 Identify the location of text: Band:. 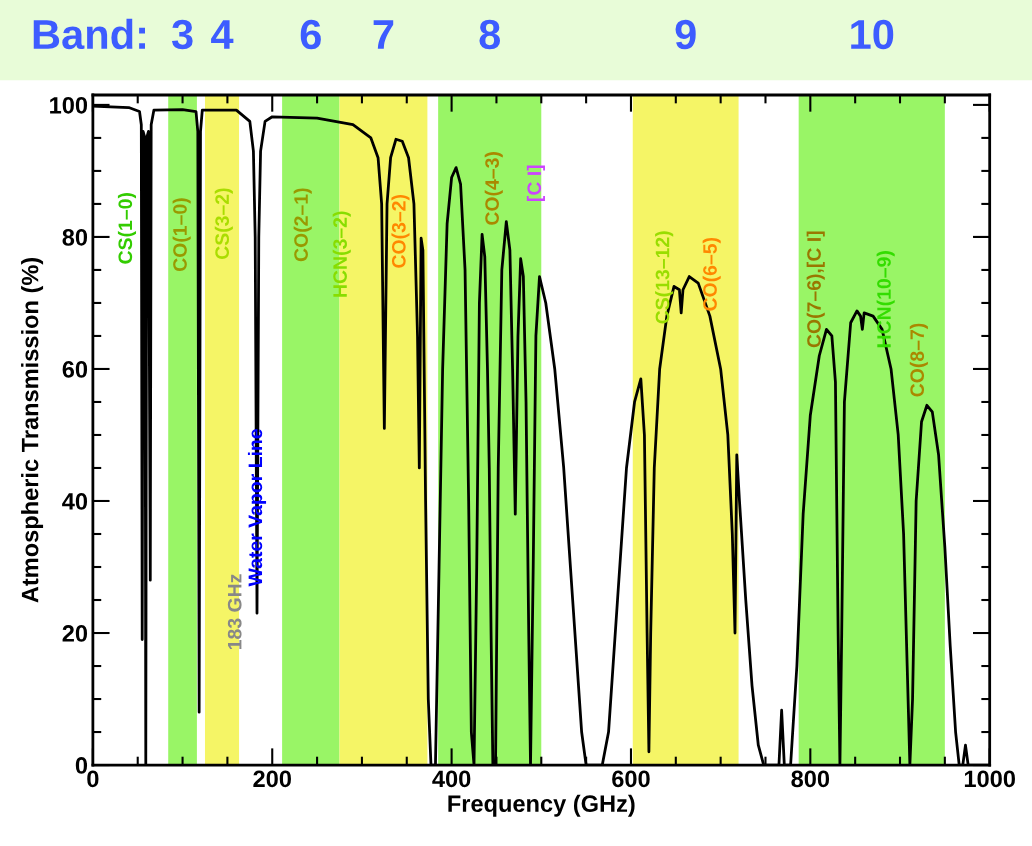
(89, 34).